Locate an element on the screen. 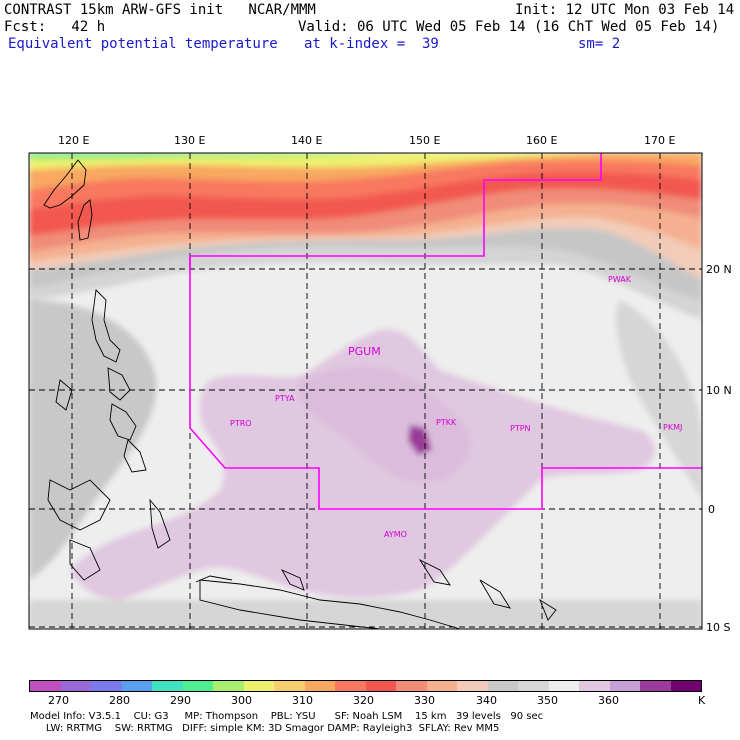  station-aymo: AYMO is located at coordinates (395, 534).